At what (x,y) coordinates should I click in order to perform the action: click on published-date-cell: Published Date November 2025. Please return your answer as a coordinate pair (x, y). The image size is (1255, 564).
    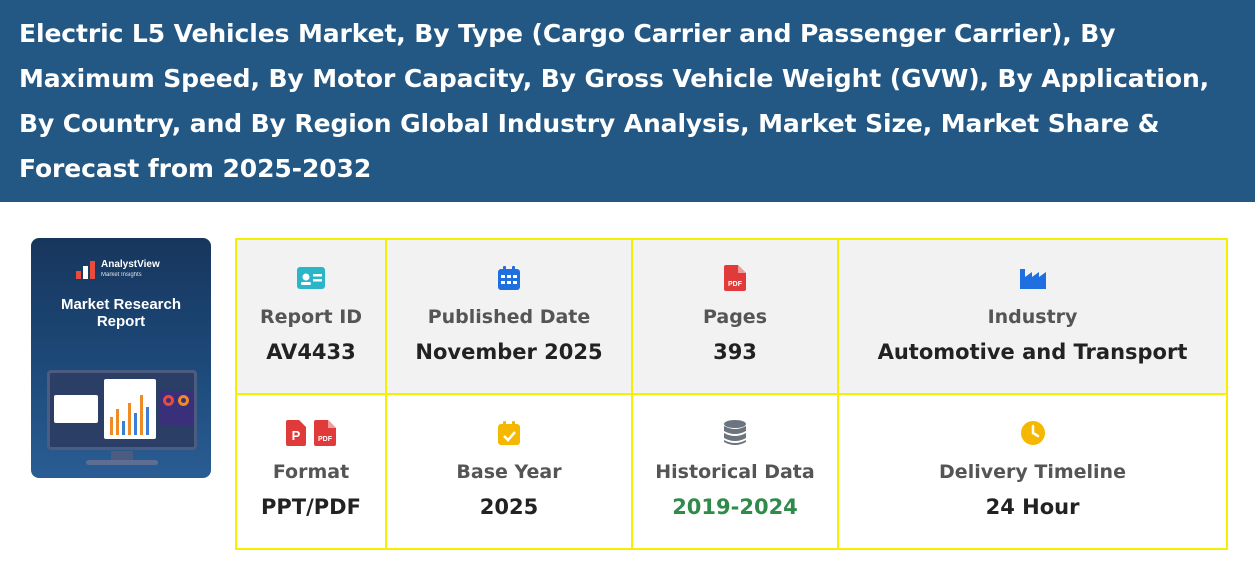
    Looking at the image, I should click on (509, 316).